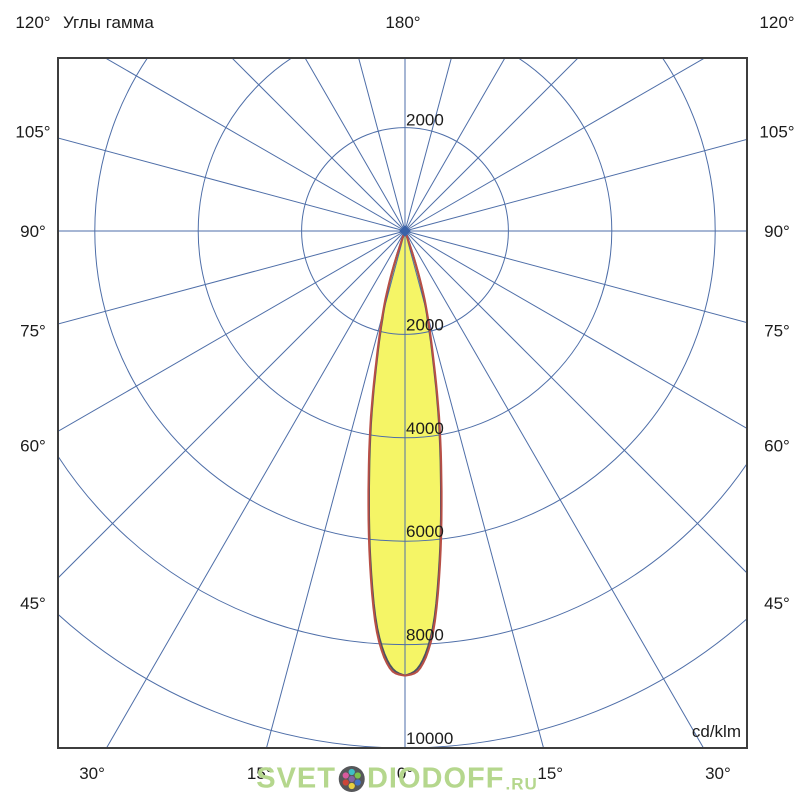 Image resolution: width=800 pixels, height=800 pixels. Describe the element at coordinates (402, 22) in the screenshot. I see `gamma-label-180: 180°` at that location.